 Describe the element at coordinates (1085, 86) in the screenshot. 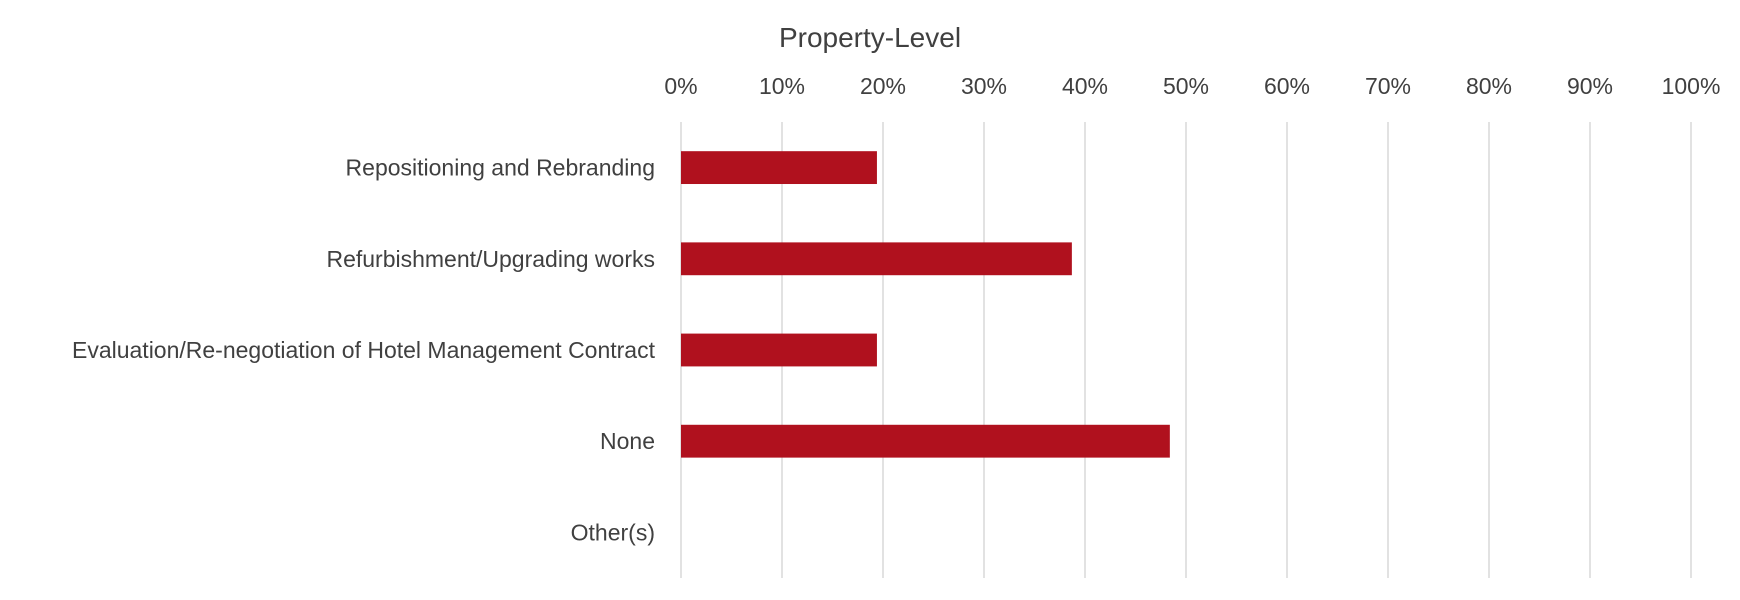

I see `x-tick-label: 40%` at that location.